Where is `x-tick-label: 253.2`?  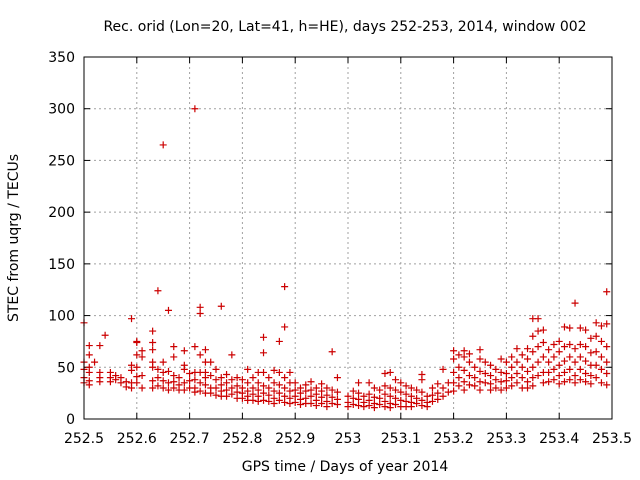
x-tick-label: 253.2 is located at coordinates (454, 439).